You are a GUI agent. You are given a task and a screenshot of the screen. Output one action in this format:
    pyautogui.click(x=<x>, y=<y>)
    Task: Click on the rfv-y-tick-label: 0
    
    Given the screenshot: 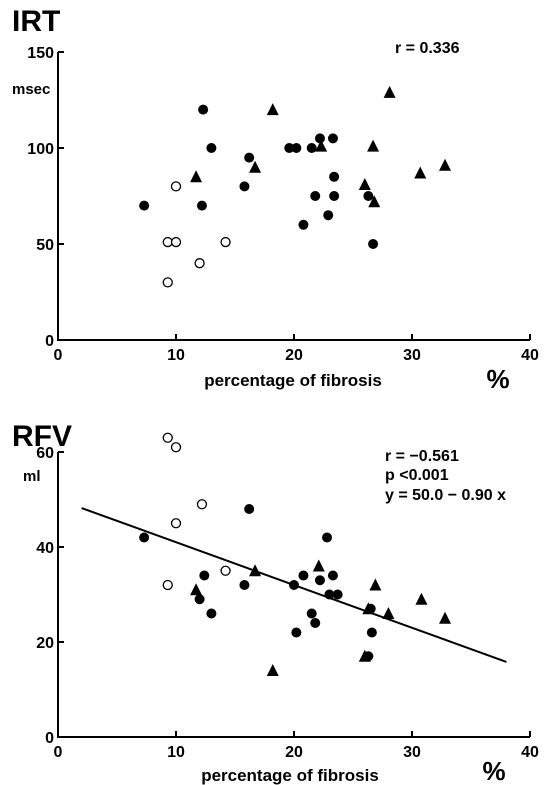 What is the action you would take?
    pyautogui.click(x=49, y=738)
    